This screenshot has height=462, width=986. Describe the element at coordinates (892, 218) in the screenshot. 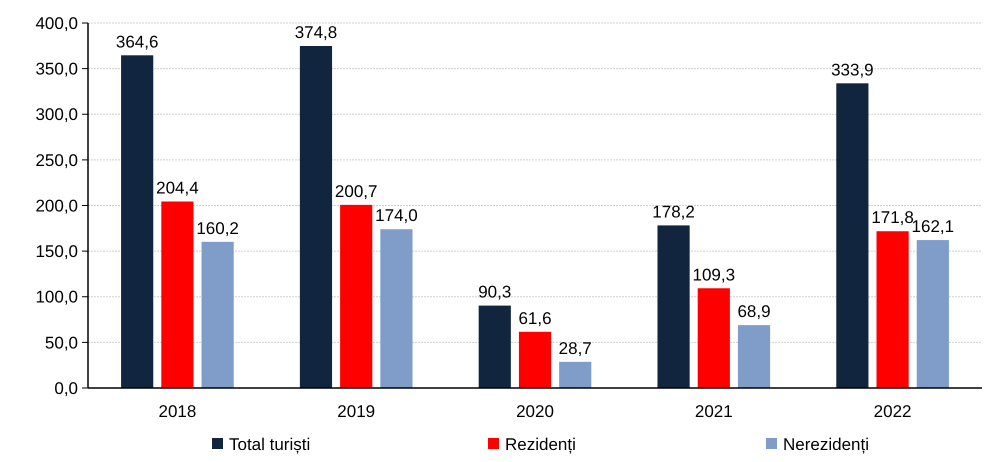

I see `data-label: 171,8` at that location.